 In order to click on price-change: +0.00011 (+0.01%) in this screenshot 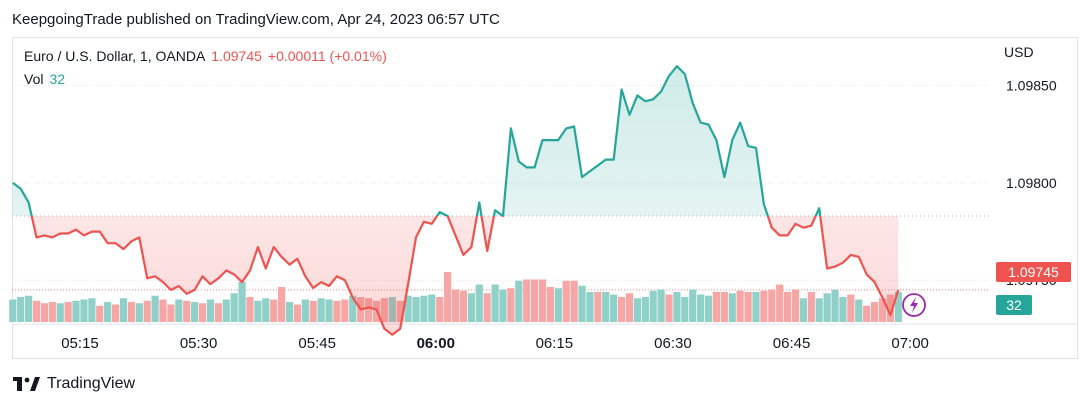, I will do `click(327, 56)`.